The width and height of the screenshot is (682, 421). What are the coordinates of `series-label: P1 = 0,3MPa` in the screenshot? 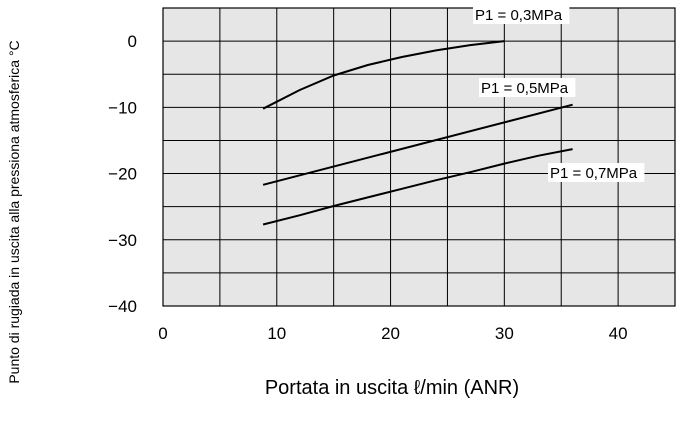 It's located at (519, 15).